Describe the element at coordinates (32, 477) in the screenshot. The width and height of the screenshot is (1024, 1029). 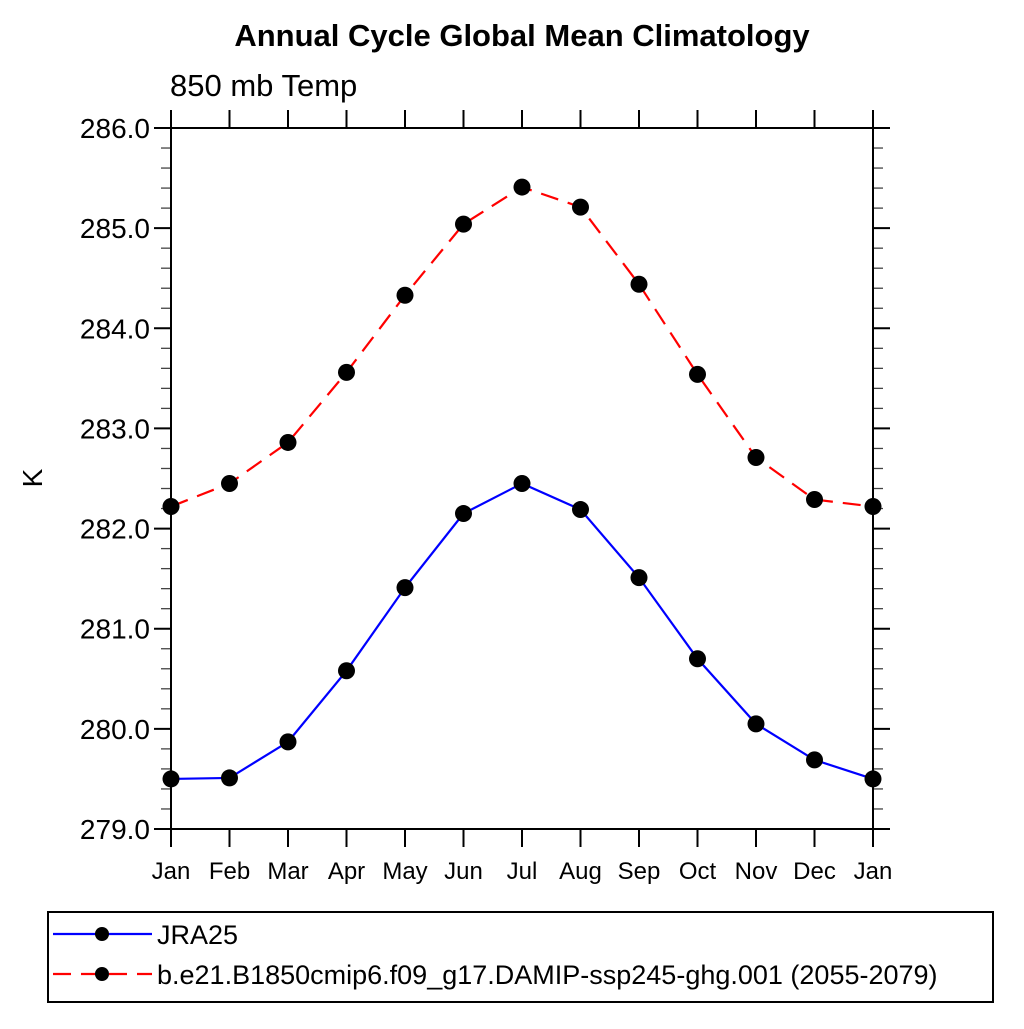
I see `y-axis-label: K` at that location.